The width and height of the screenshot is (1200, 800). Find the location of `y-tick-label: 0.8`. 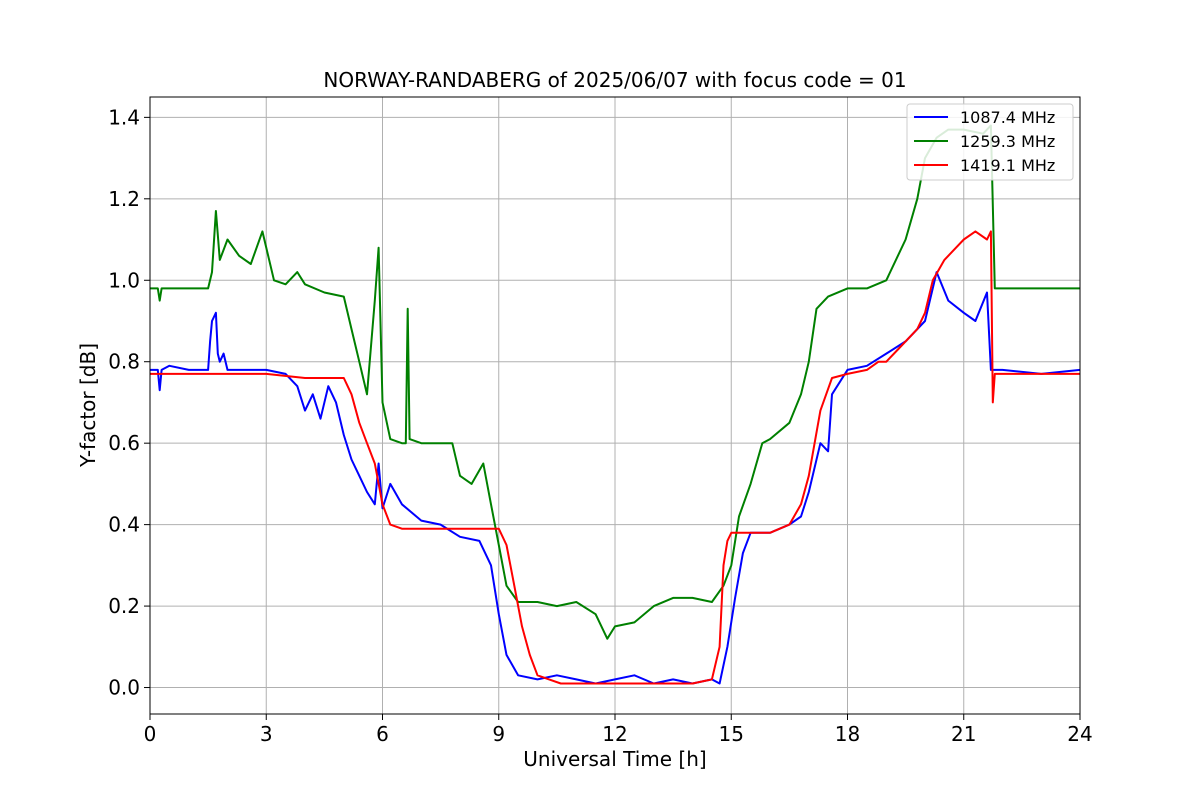

y-tick-label: 0.8 is located at coordinates (124, 362).